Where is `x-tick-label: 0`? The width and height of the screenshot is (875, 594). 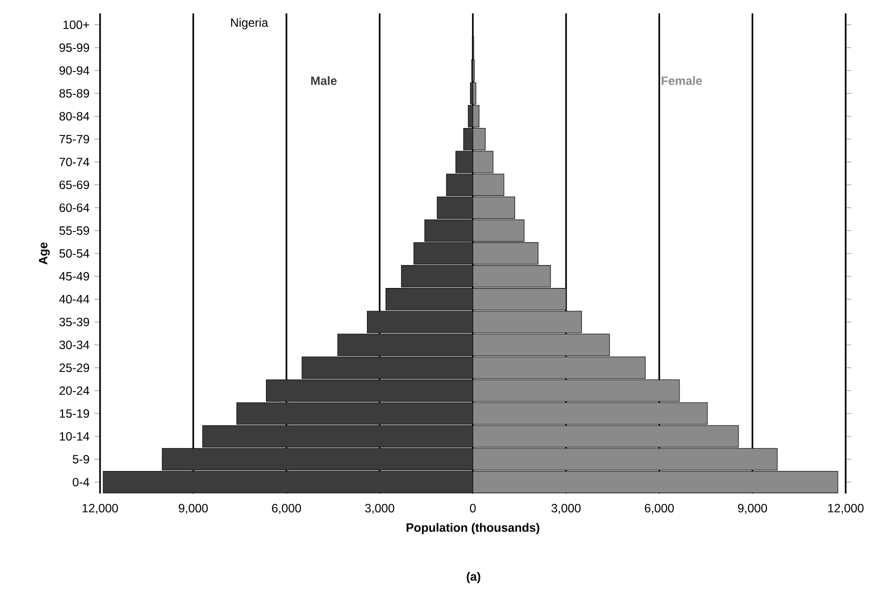 x-tick-label: 0 is located at coordinates (473, 508).